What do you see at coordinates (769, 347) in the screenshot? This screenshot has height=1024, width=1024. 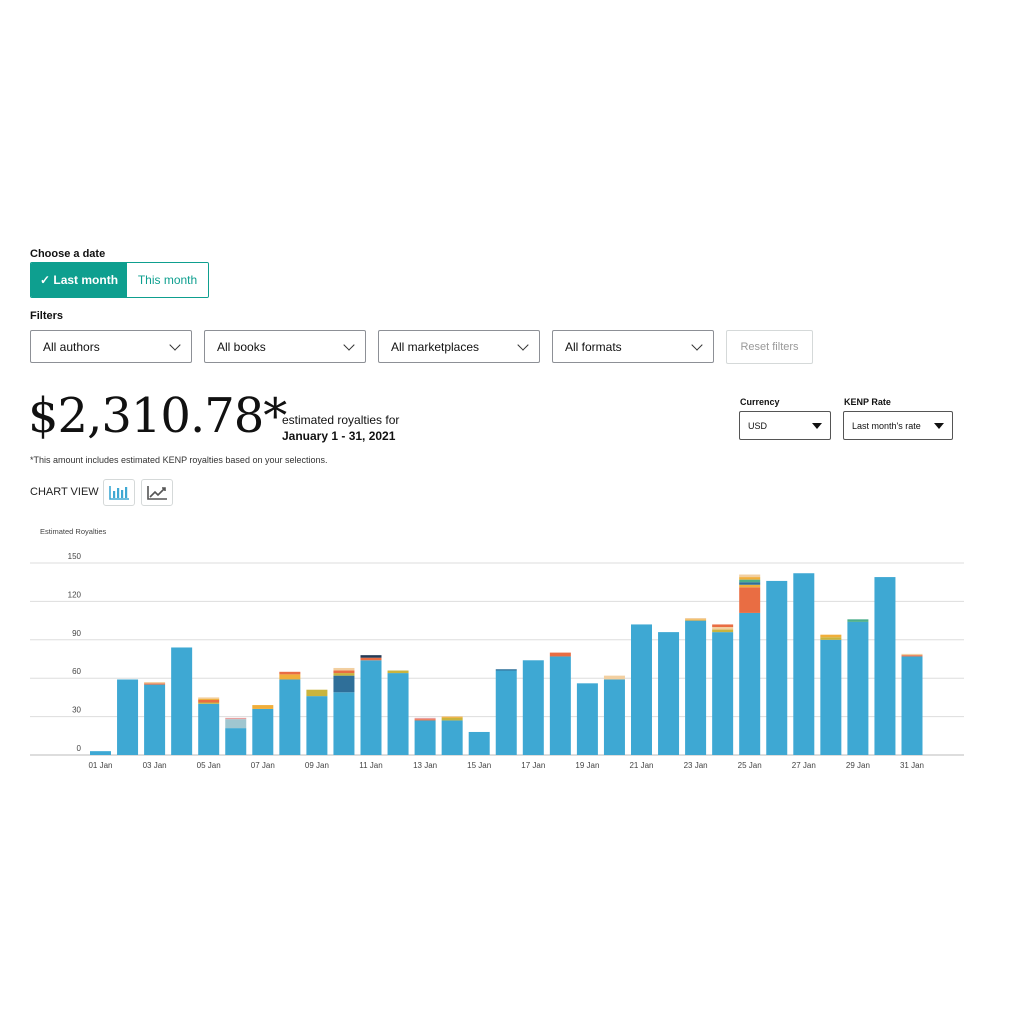 I see `reset-filters-button: Reset filters` at bounding box center [769, 347].